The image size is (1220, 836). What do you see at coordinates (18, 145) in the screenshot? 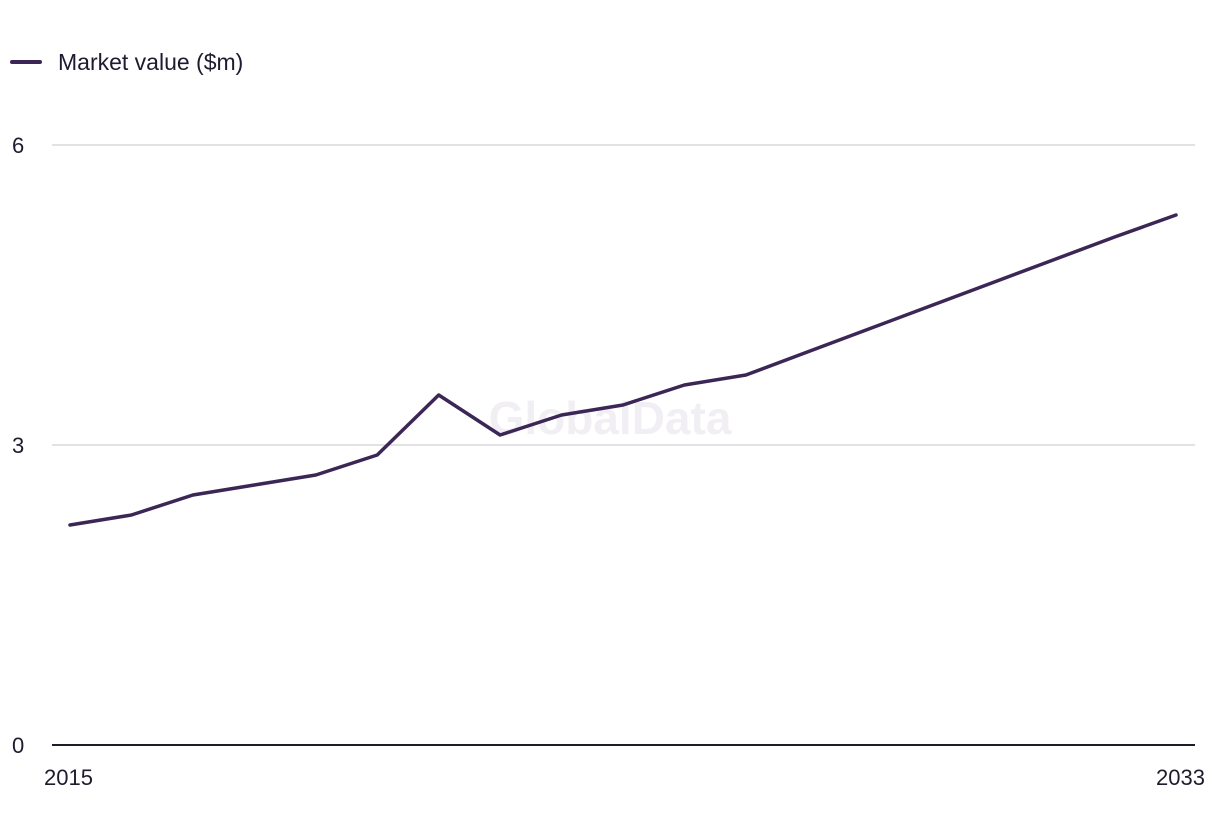
I see `y-tick-label: 6` at bounding box center [18, 145].